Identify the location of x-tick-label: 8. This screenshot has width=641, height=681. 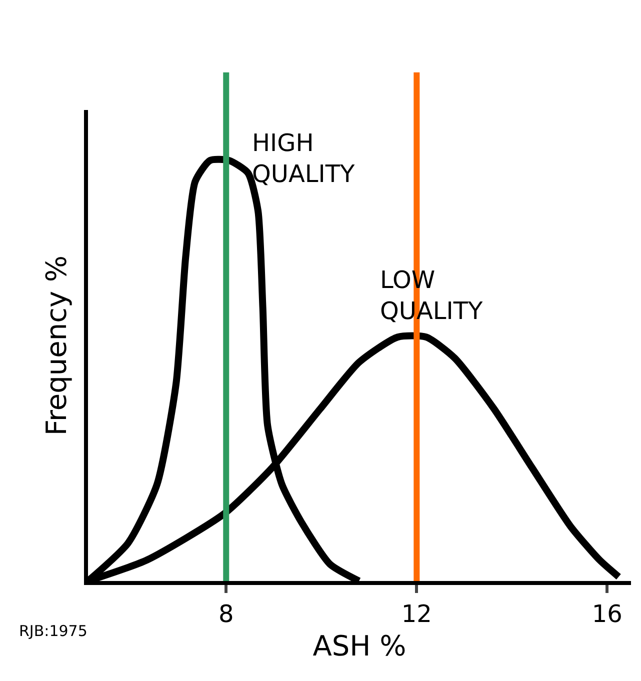
(226, 614).